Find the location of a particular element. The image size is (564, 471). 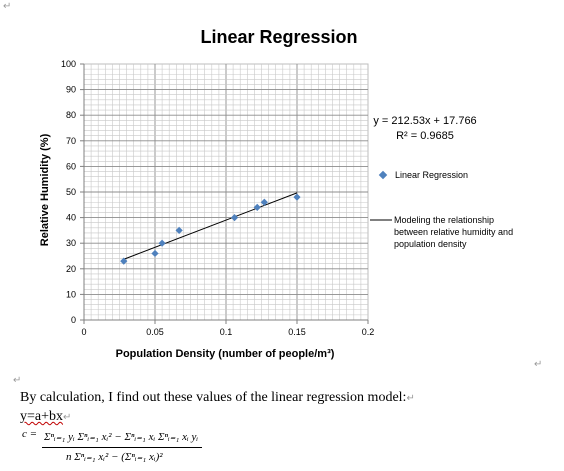

formula-fraction-bar is located at coordinates (122, 447).